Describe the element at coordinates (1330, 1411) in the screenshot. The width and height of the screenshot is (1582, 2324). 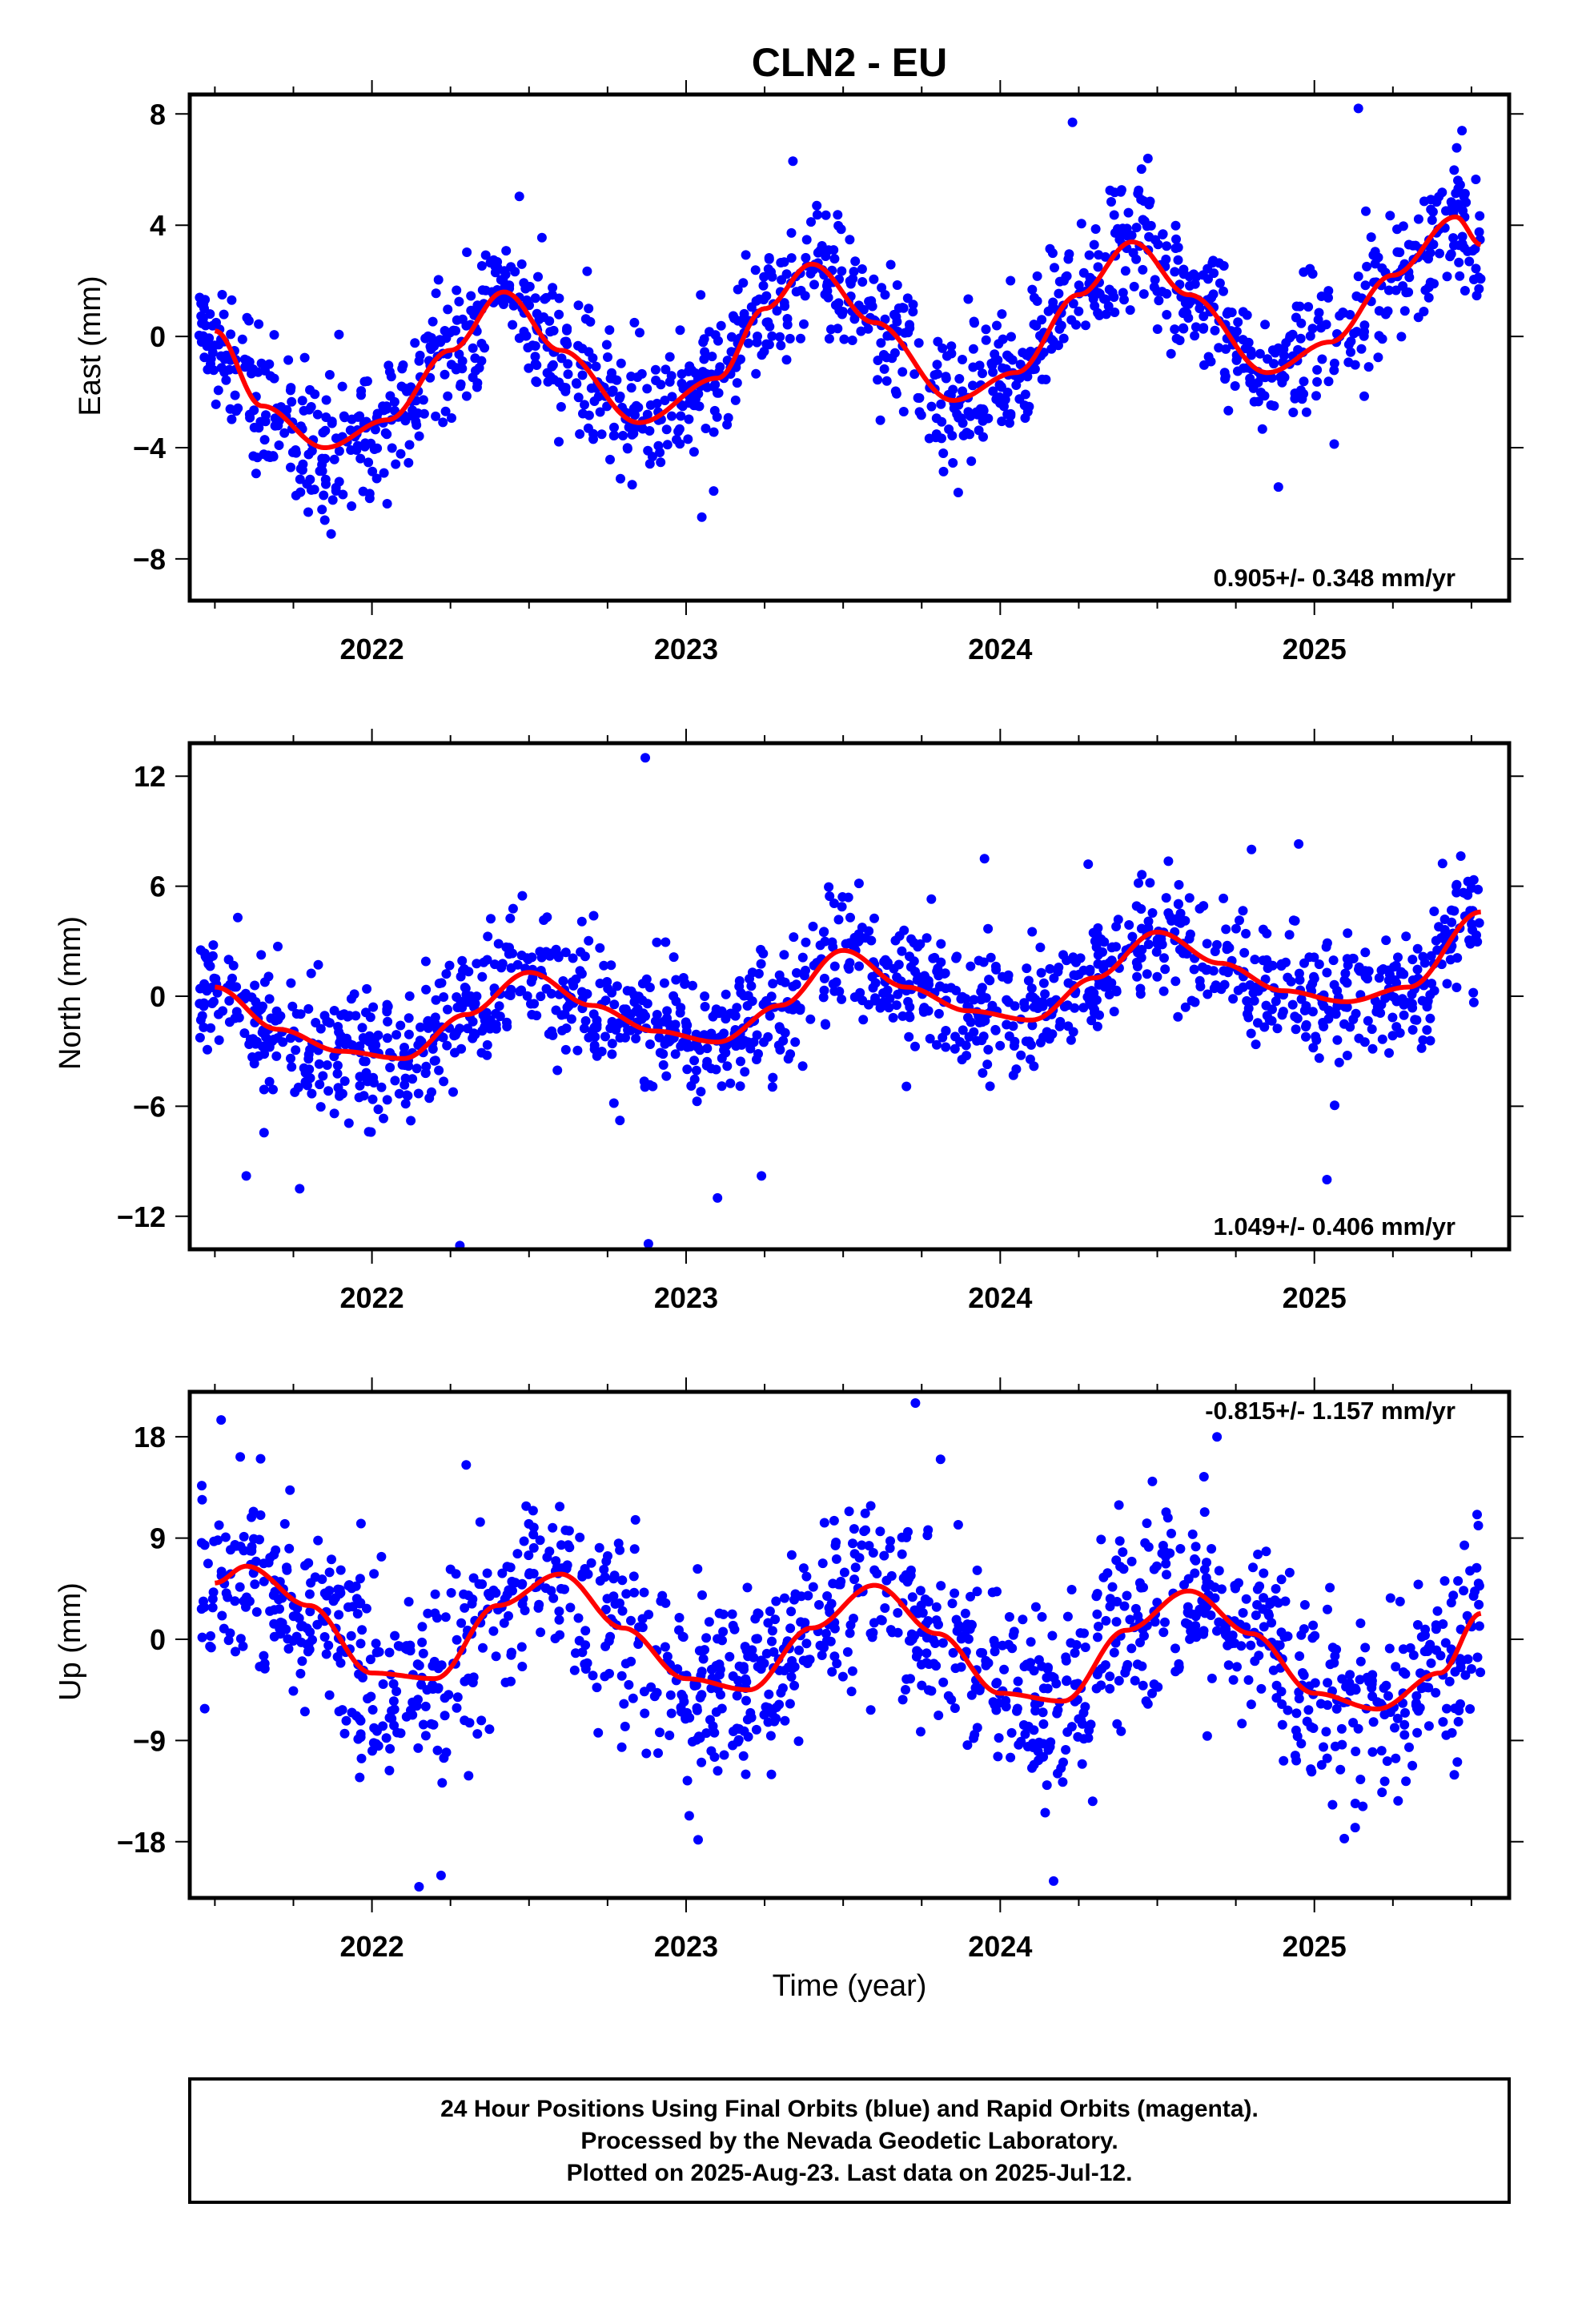
I see `up-rate-label: -0.815+/- 1.157 mm/yr` at that location.